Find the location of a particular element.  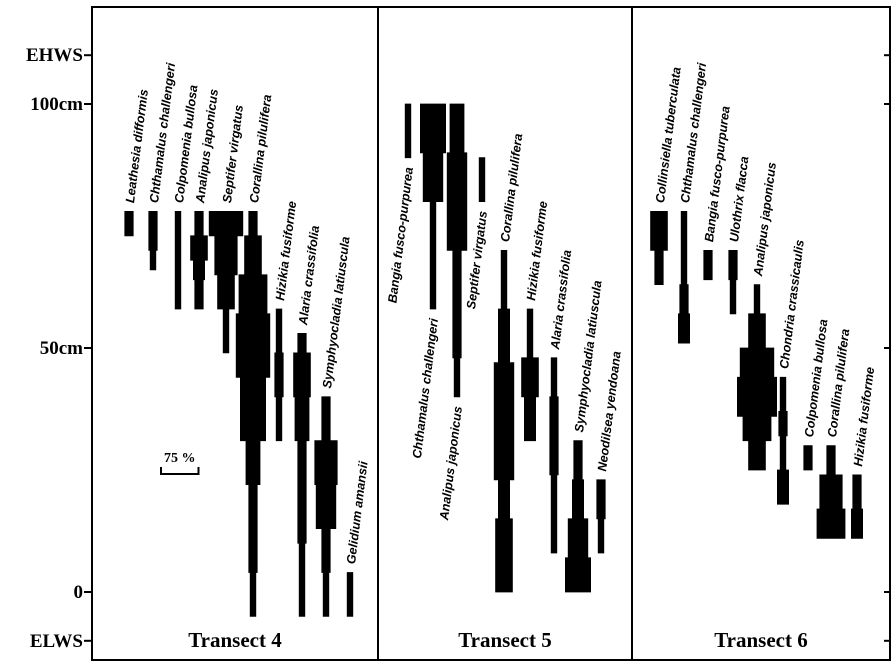

species-label-t4-leathesia-difformis: Leathesia difformis is located at coordinates (137, 145).